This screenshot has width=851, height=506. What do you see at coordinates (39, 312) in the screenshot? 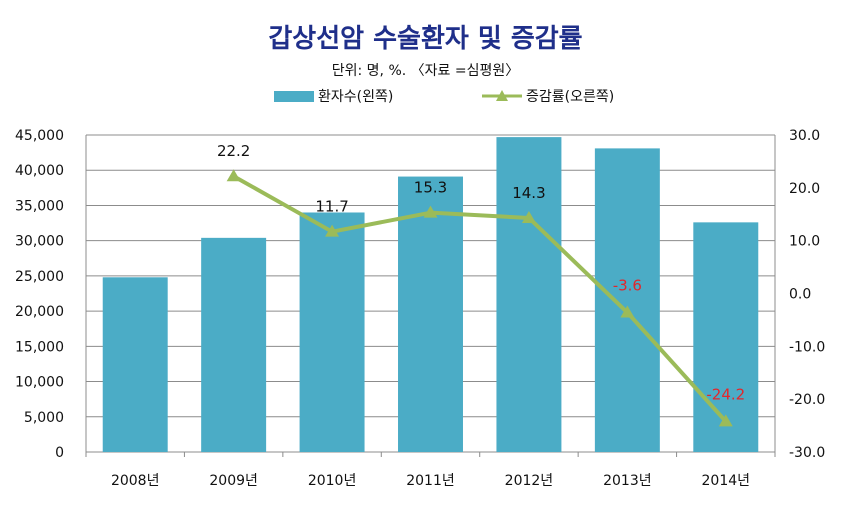
I see `y-left-tick-label: 20,000` at bounding box center [39, 312].